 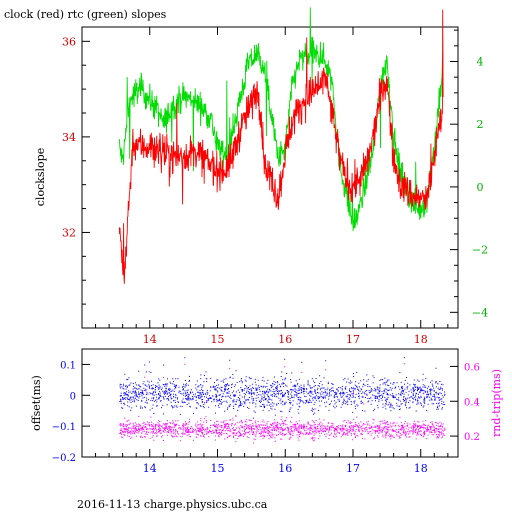 What do you see at coordinates (353, 339) in the screenshot?
I see `top-x-tick-label: 17` at bounding box center [353, 339].